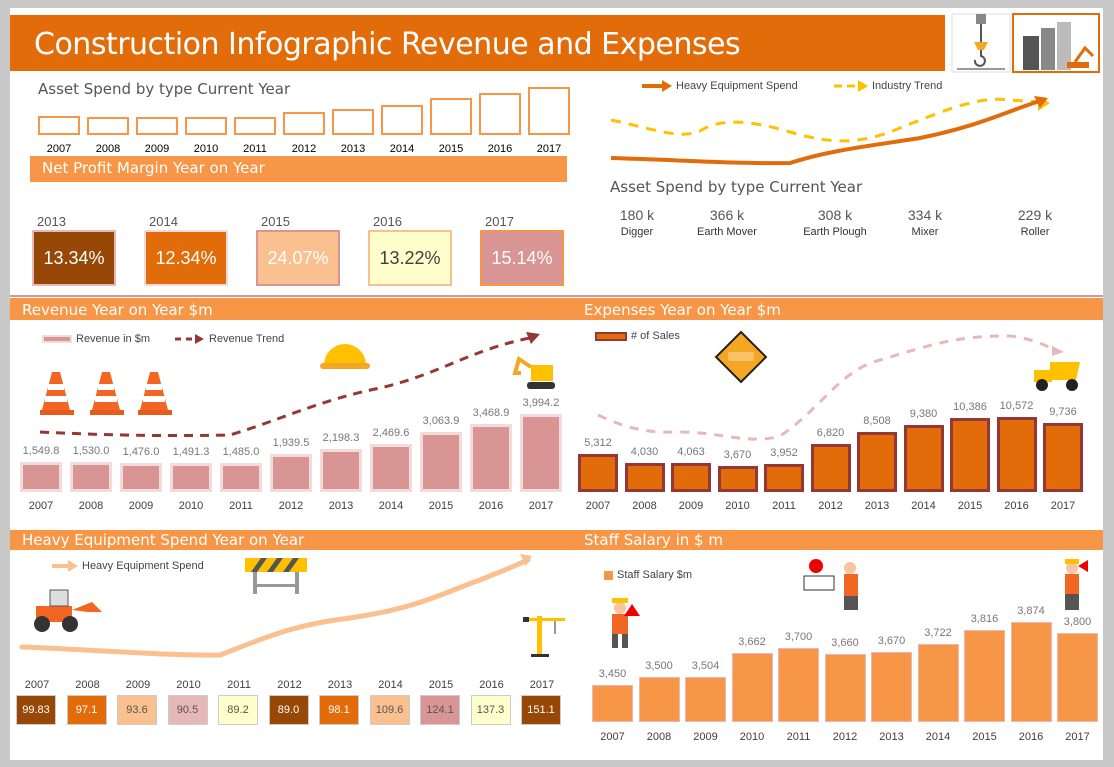 This screenshot has height=767, width=1114. I want to click on heavy-year: 2011, so click(239, 685).